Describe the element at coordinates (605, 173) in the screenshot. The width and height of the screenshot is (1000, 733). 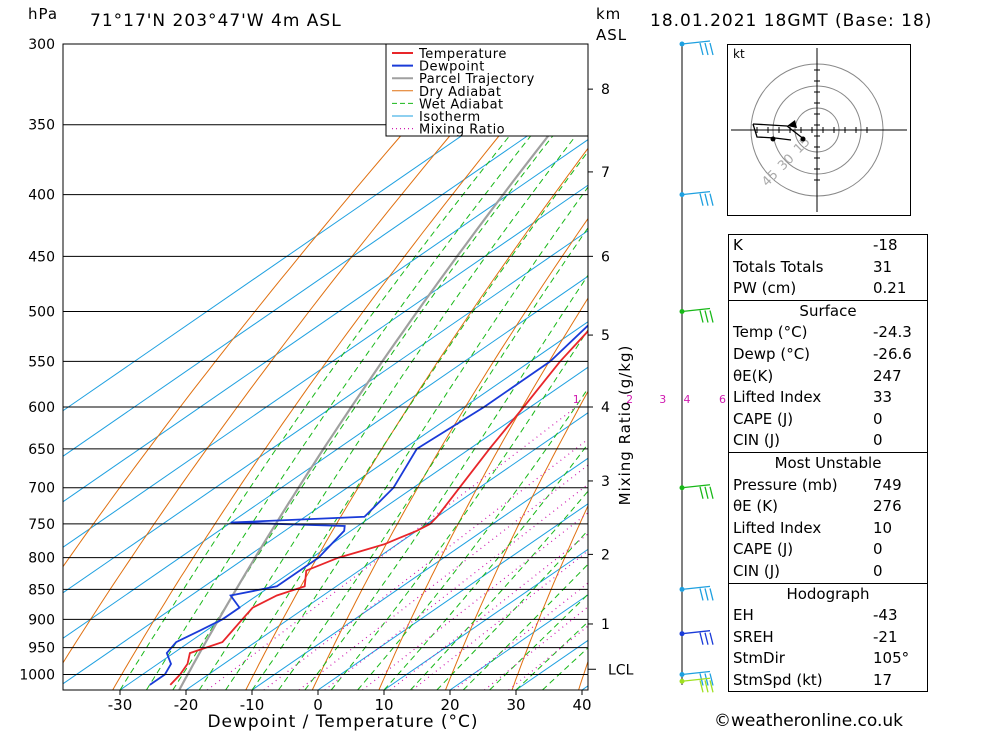
I see `km-tick-label: 7` at that location.